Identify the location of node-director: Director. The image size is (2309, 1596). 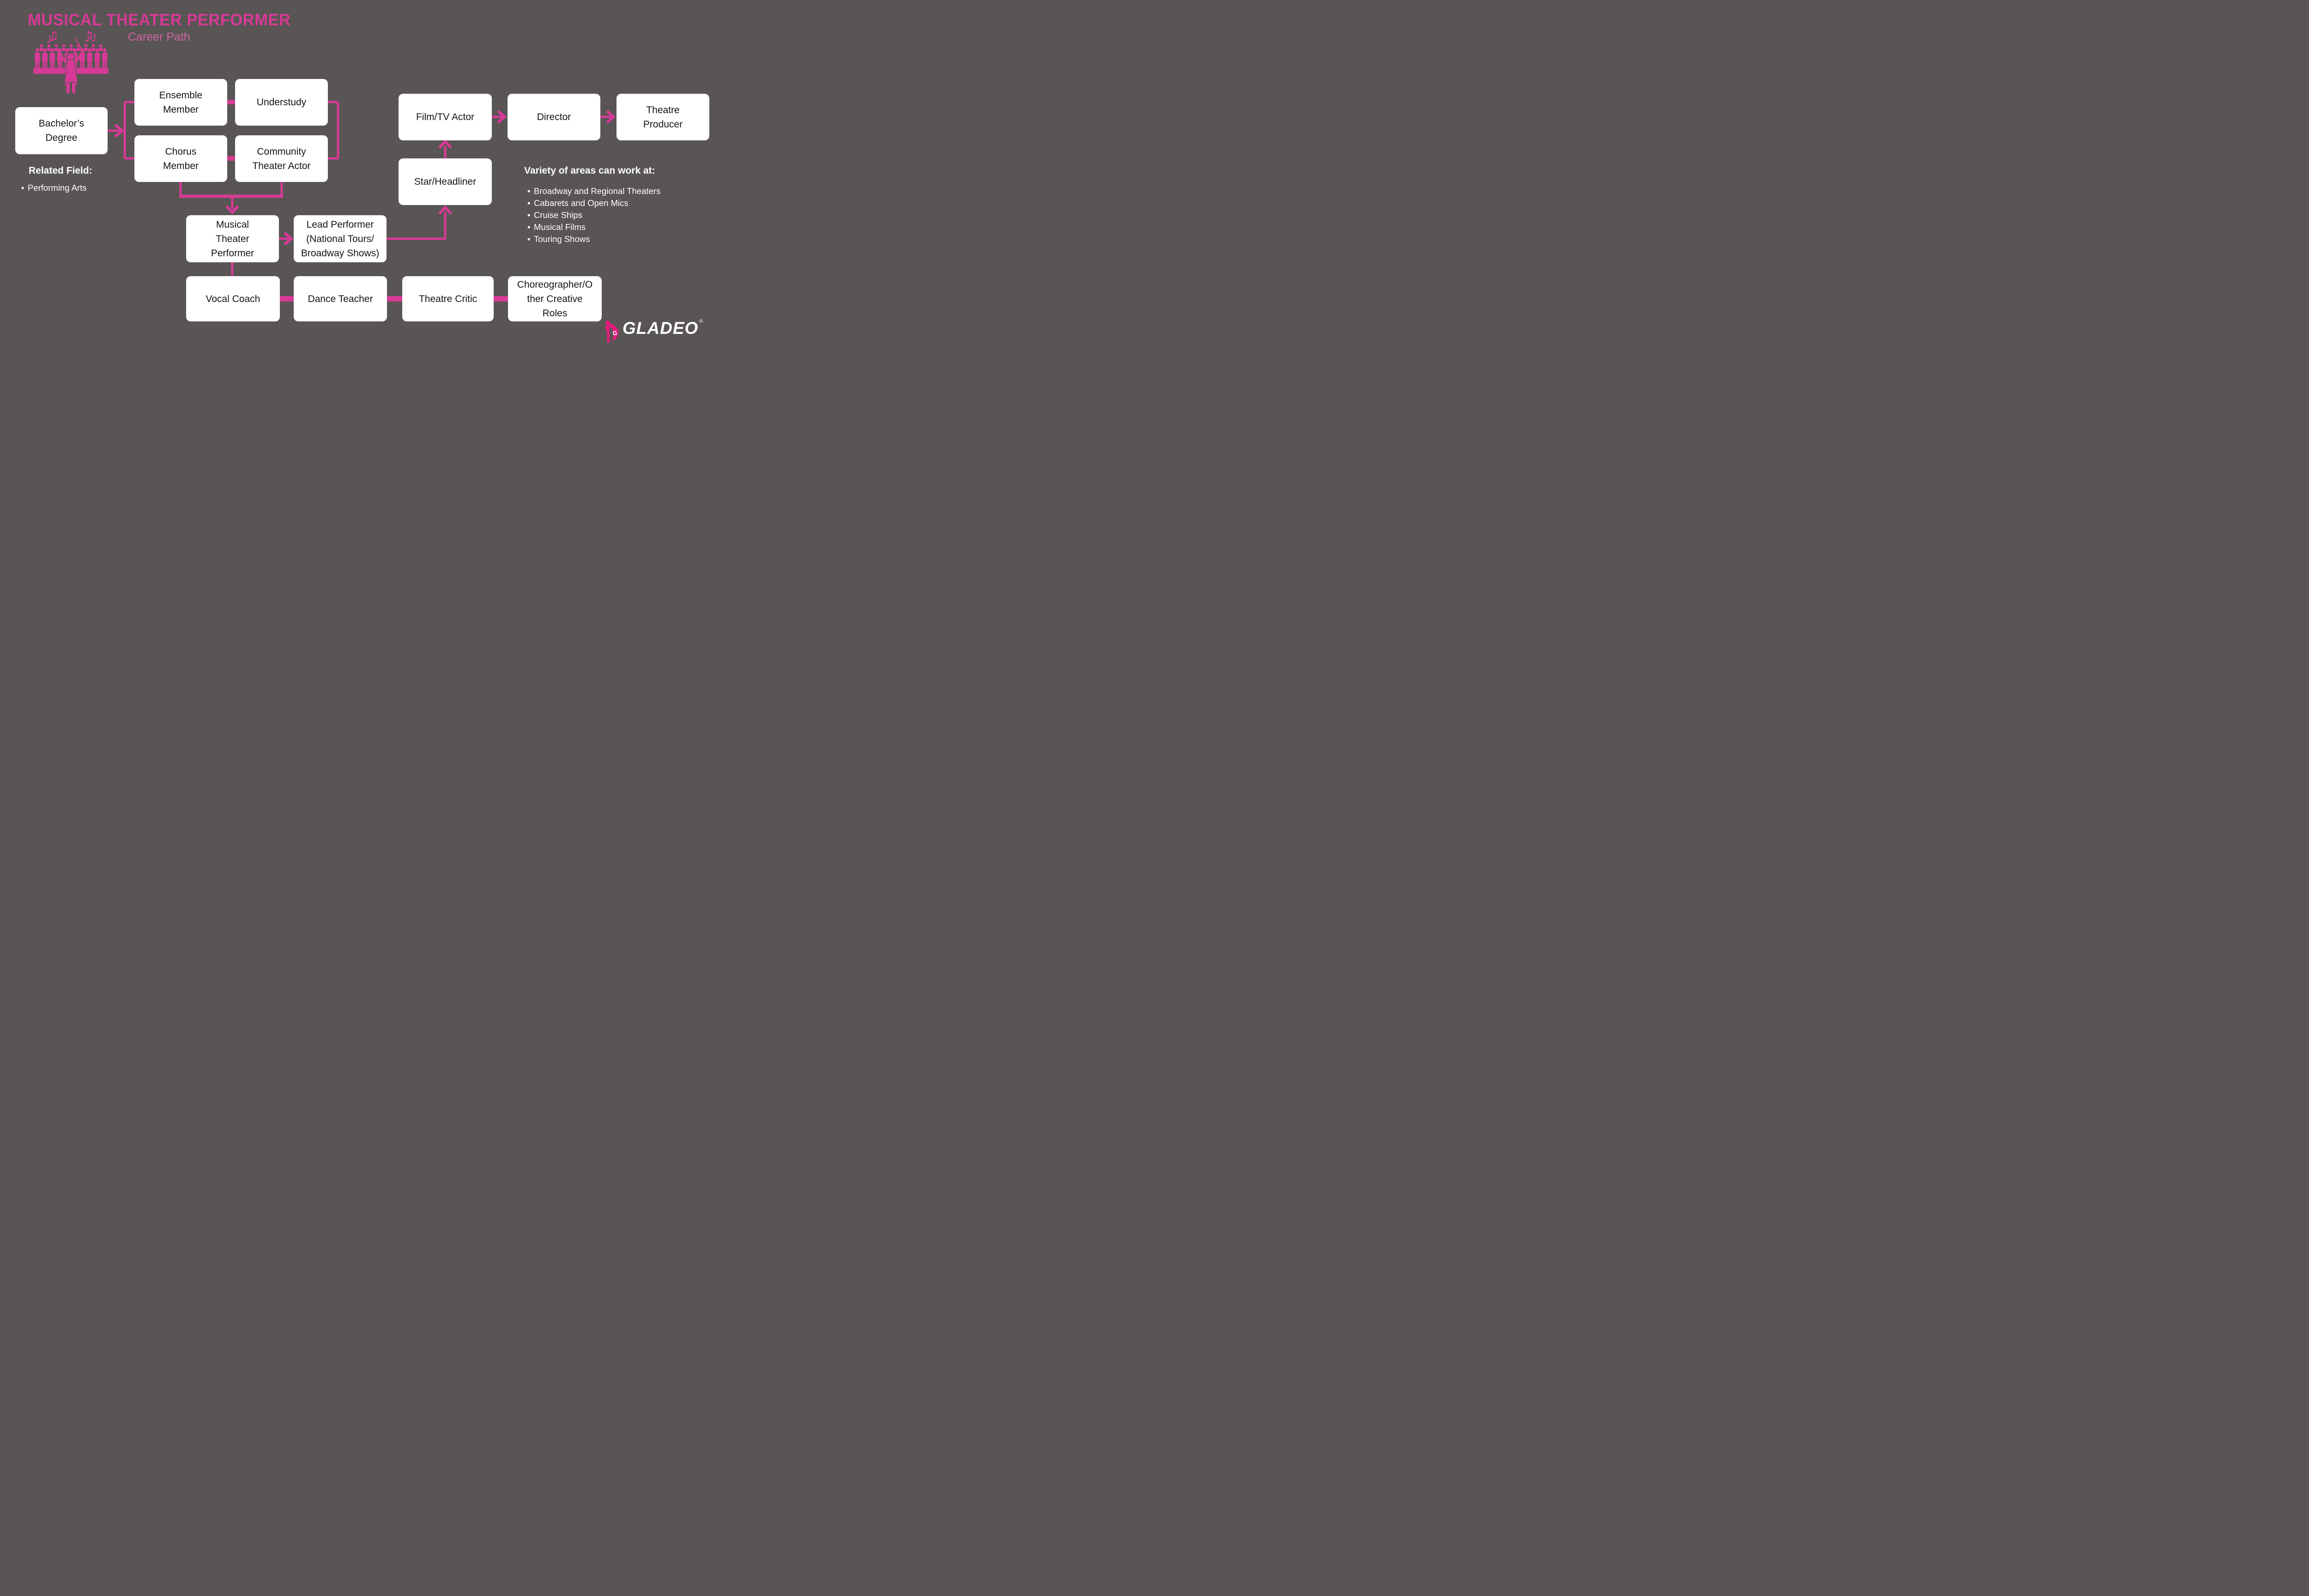
(554, 117).